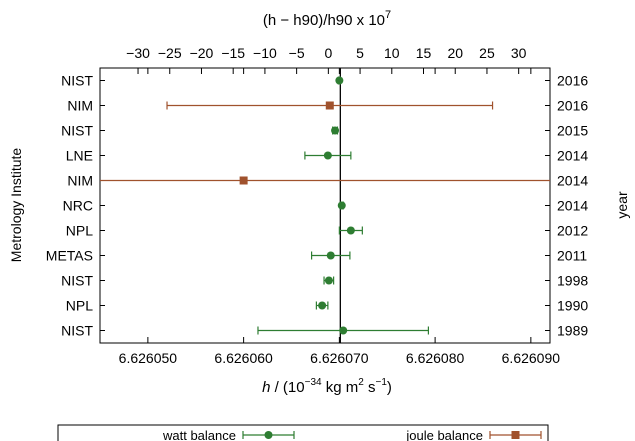 The width and height of the screenshot is (635, 441). Describe the element at coordinates (138, 53) in the screenshot. I see `top-tick-label: −30` at that location.